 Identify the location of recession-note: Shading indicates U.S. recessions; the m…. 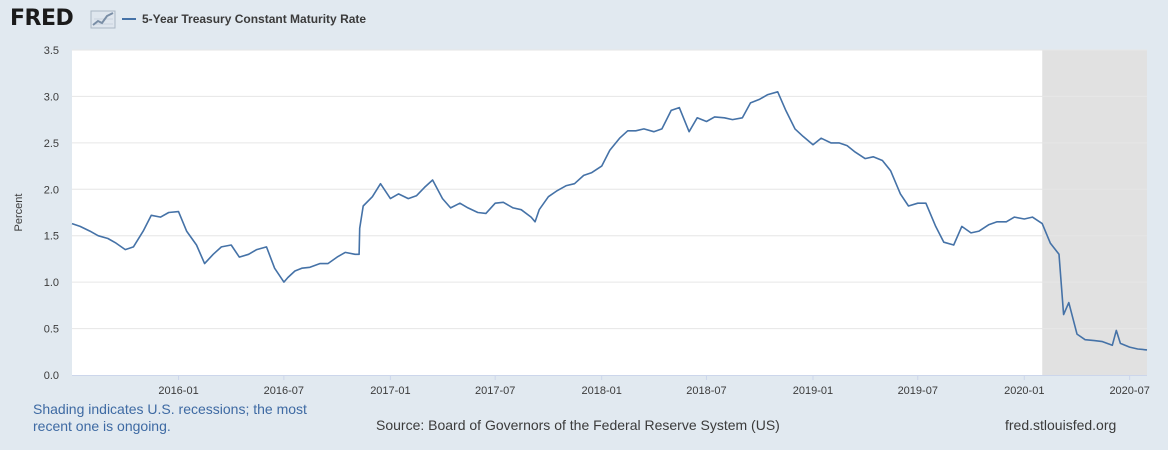
(170, 418).